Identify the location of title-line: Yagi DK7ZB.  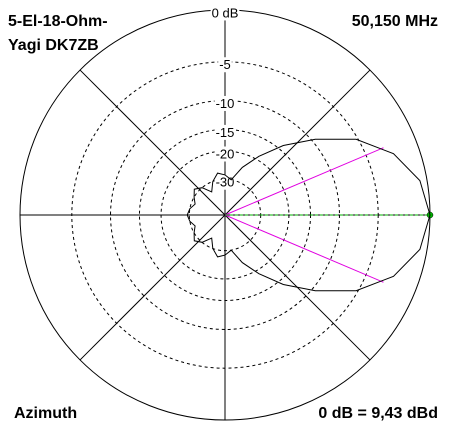
(53, 45).